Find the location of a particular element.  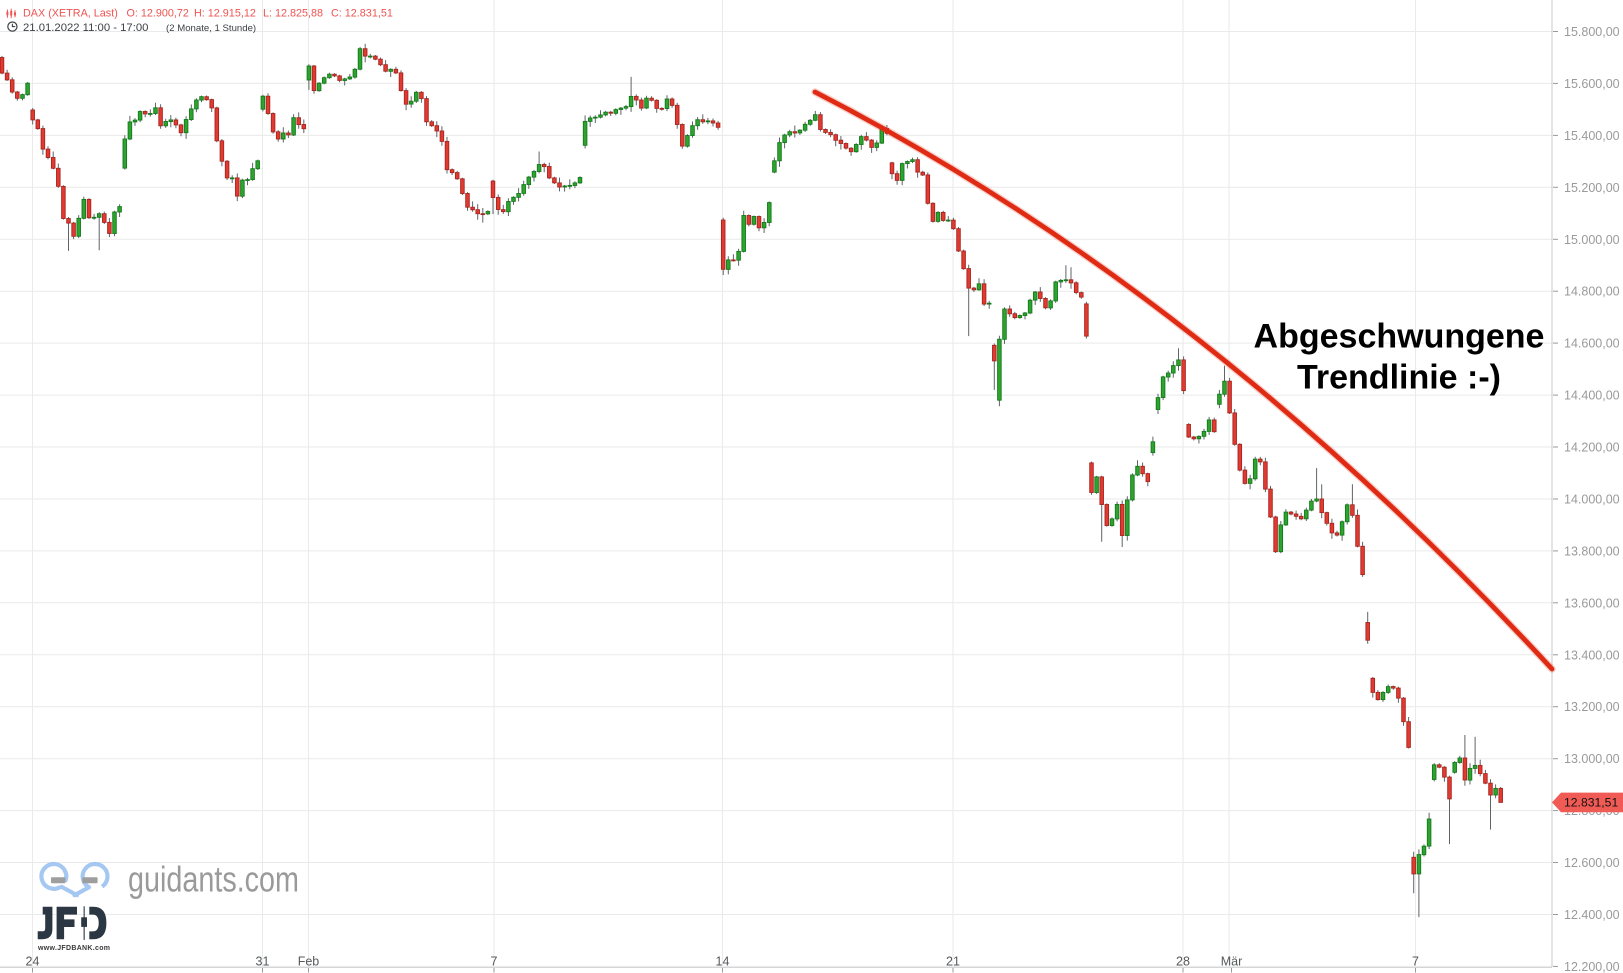

svg-text: guidants.com is located at coordinates (213, 879).